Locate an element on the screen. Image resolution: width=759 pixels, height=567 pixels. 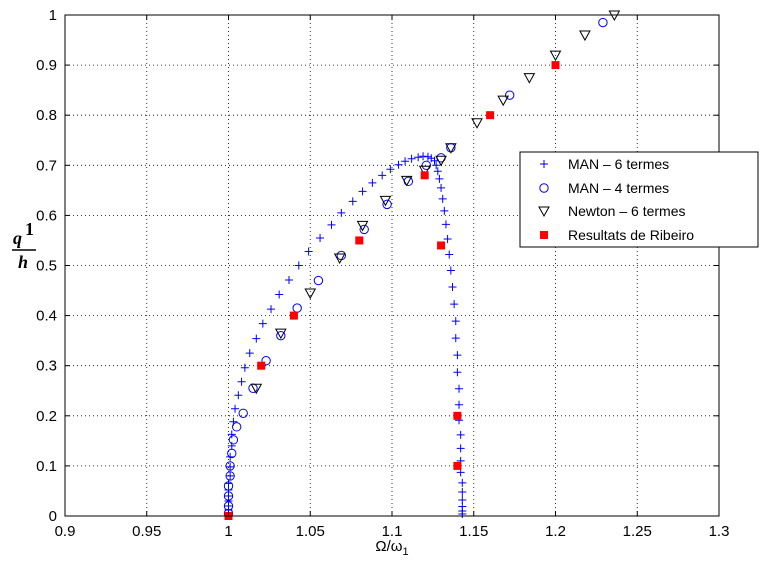
y-axis-label: q 1 h is located at coordinates (24, 245).